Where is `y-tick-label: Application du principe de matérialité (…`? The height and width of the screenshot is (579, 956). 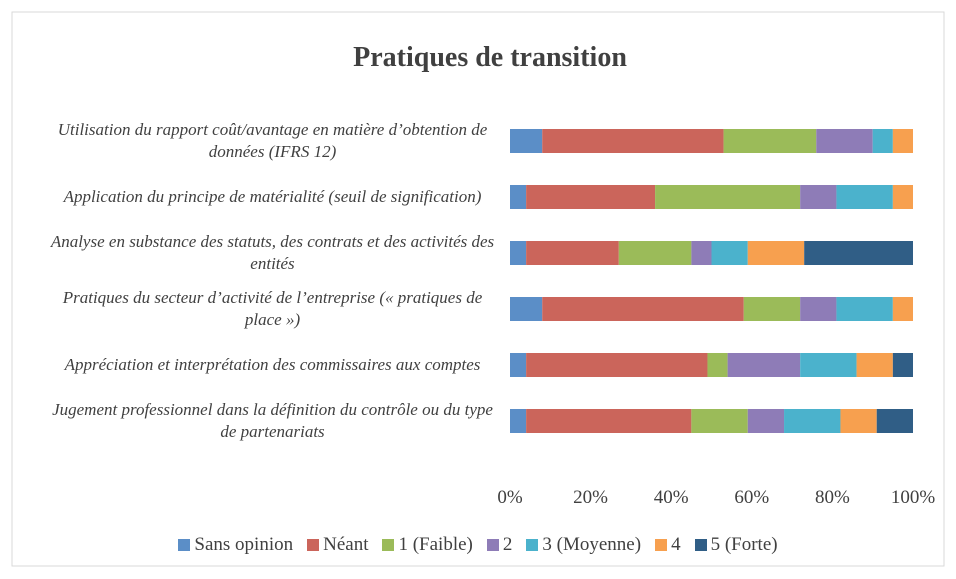 y-tick-label: Application du principe de matérialité (… is located at coordinates (272, 196).